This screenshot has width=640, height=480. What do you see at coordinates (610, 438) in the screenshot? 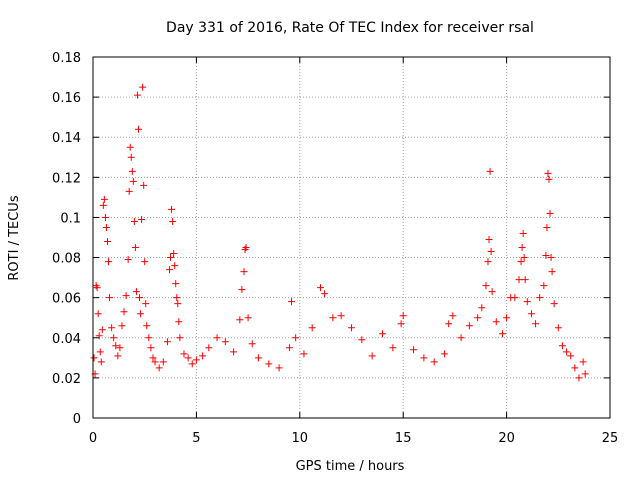
I see `x-tick-label: 25` at bounding box center [610, 438].